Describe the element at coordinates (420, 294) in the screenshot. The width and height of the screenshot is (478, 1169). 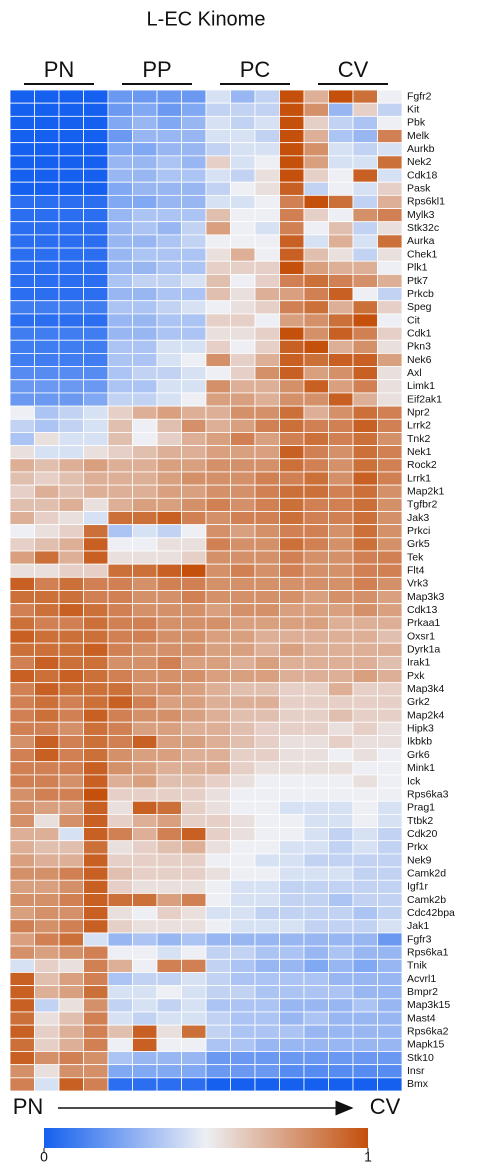
I see `row-label: Prkcb` at that location.